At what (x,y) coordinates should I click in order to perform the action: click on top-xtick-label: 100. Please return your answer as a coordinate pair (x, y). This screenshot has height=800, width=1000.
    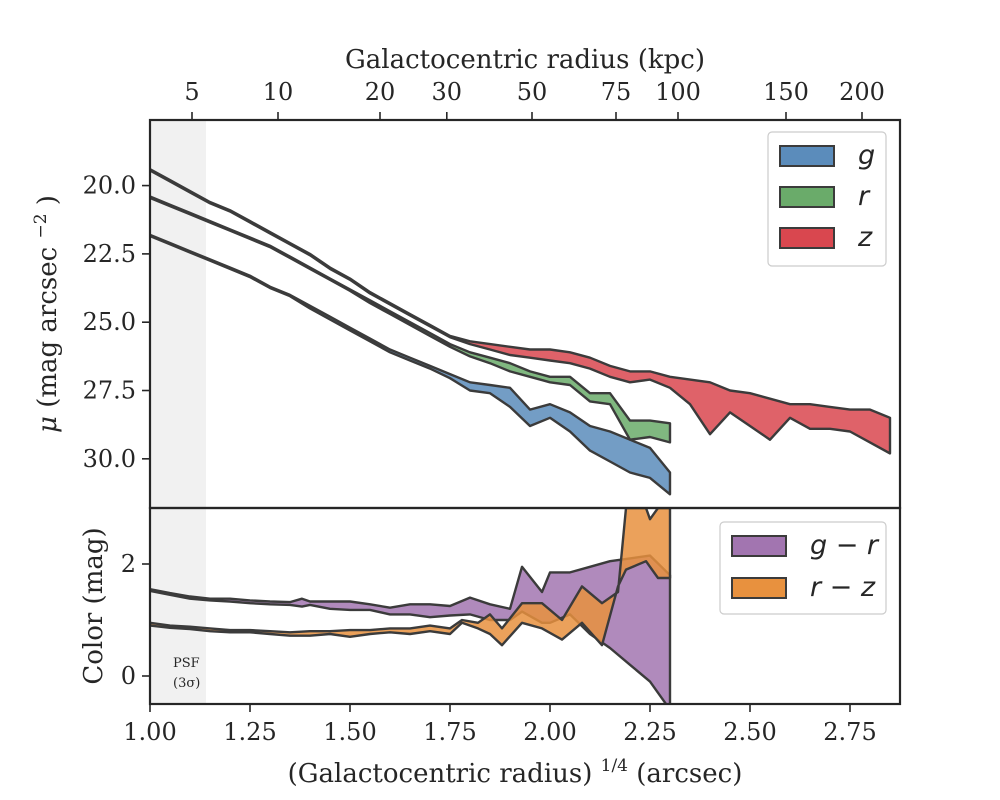
    Looking at the image, I should click on (678, 92).